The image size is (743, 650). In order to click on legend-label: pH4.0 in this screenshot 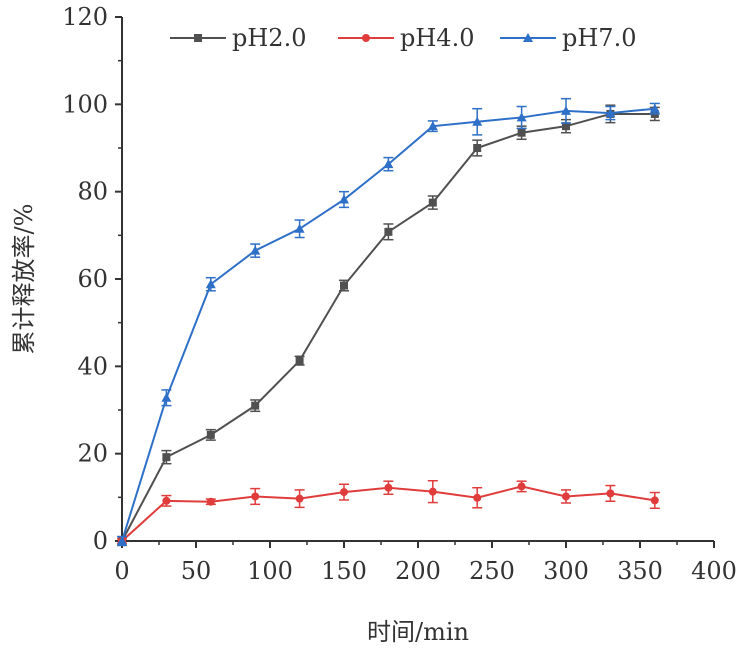, I will do `click(437, 38)`.